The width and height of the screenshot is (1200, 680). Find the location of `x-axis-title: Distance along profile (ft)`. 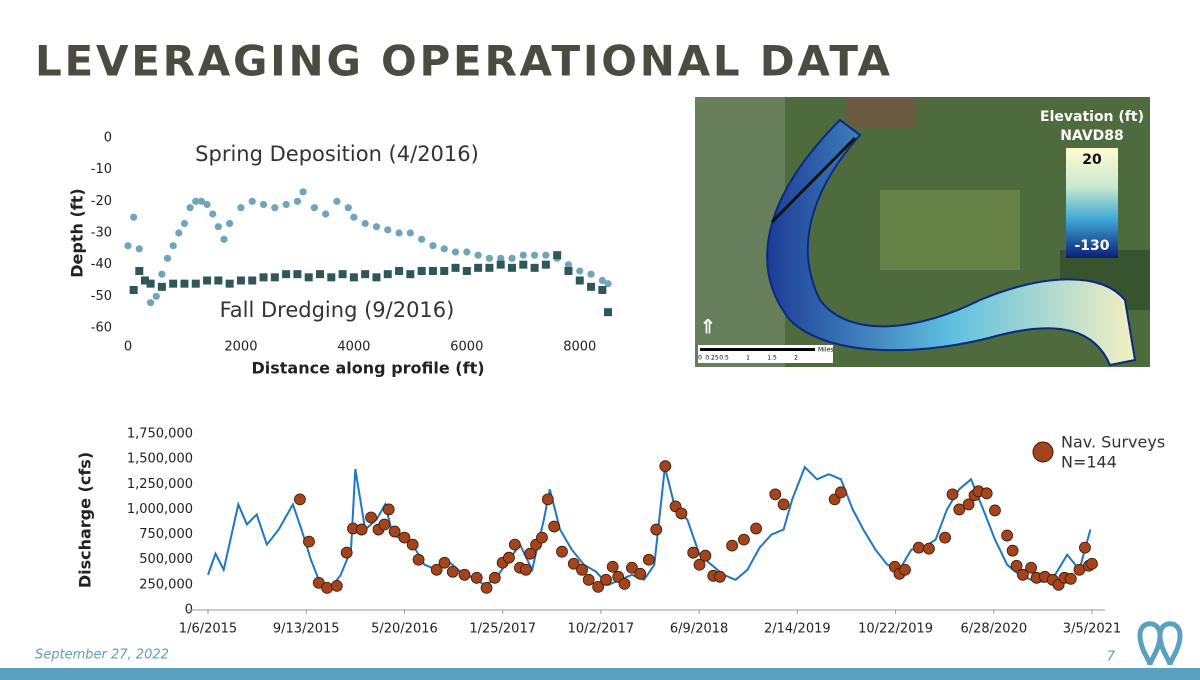

x-axis-title: Distance along profile (ft) is located at coordinates (367, 368).